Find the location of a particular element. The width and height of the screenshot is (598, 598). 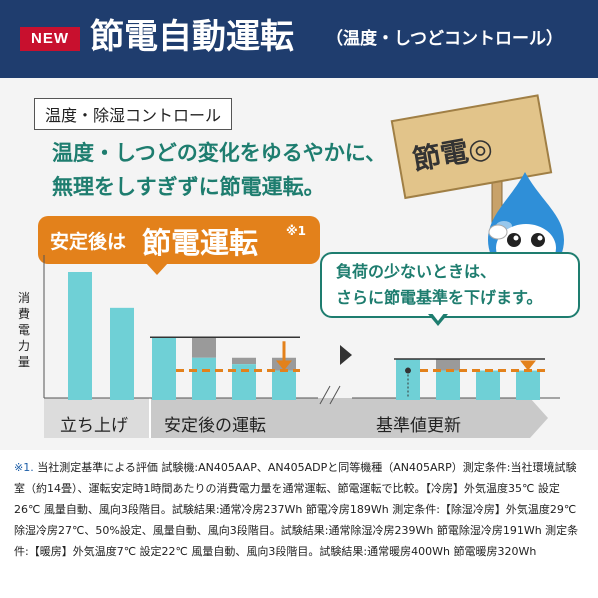

stable-callout-note: ※1 is located at coordinates (296, 231).